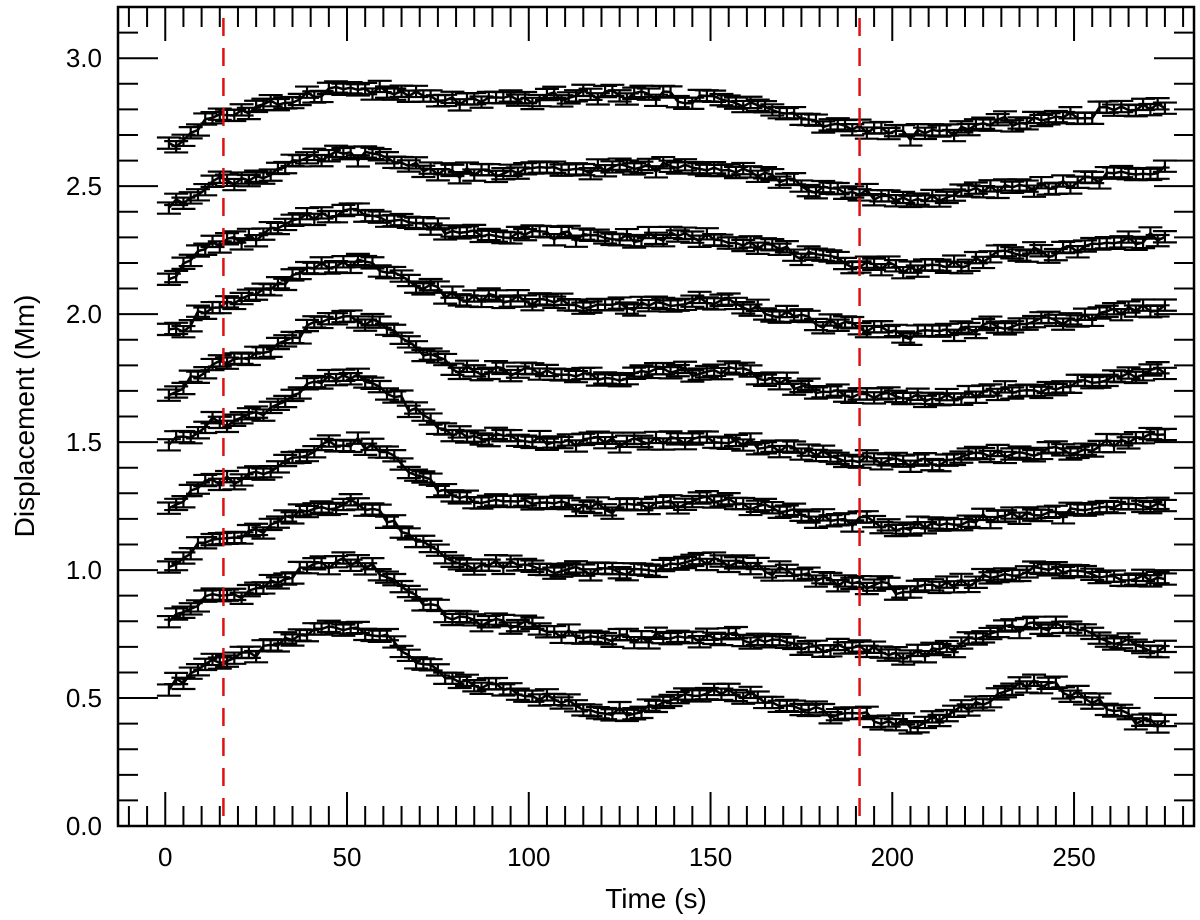 This screenshot has height=920, width=1200. Describe the element at coordinates (84, 826) in the screenshot. I see `y-tick-label: 0.0` at that location.